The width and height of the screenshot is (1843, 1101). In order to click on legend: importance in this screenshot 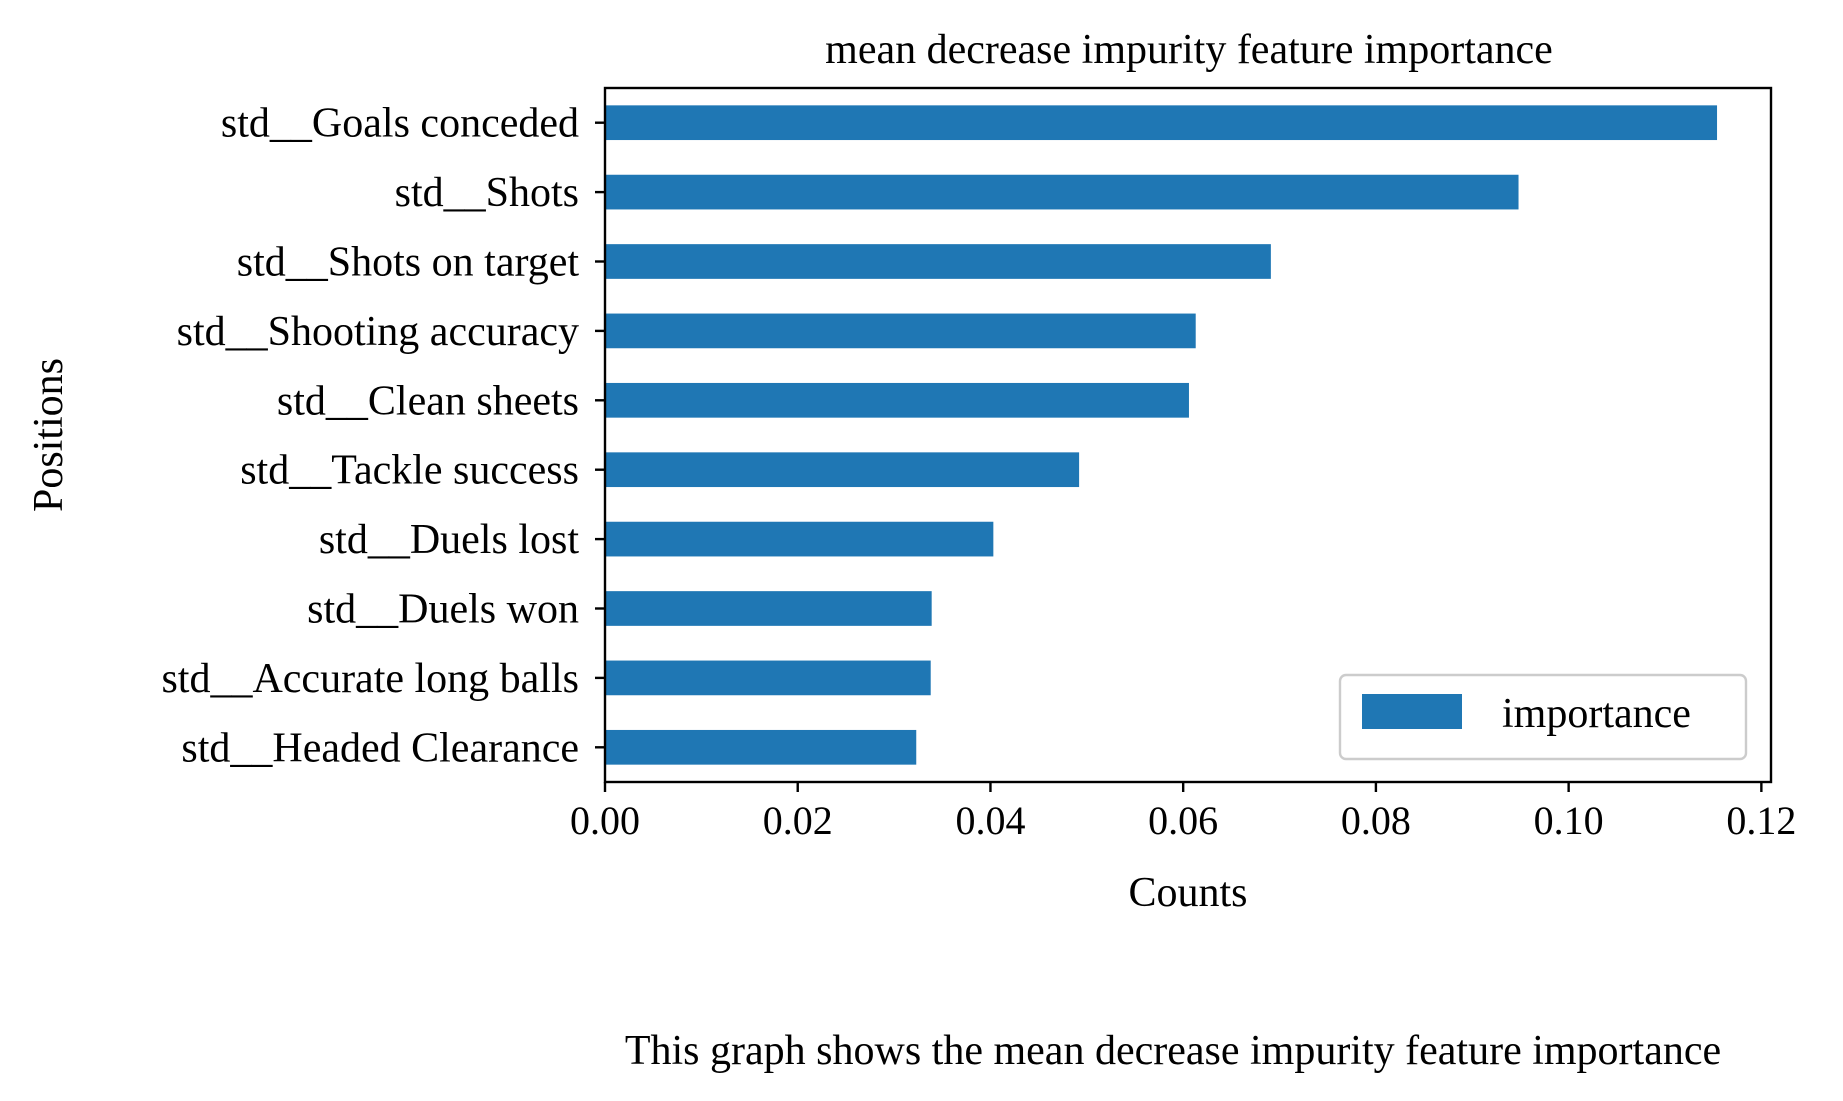, I will do `click(1543, 717)`.